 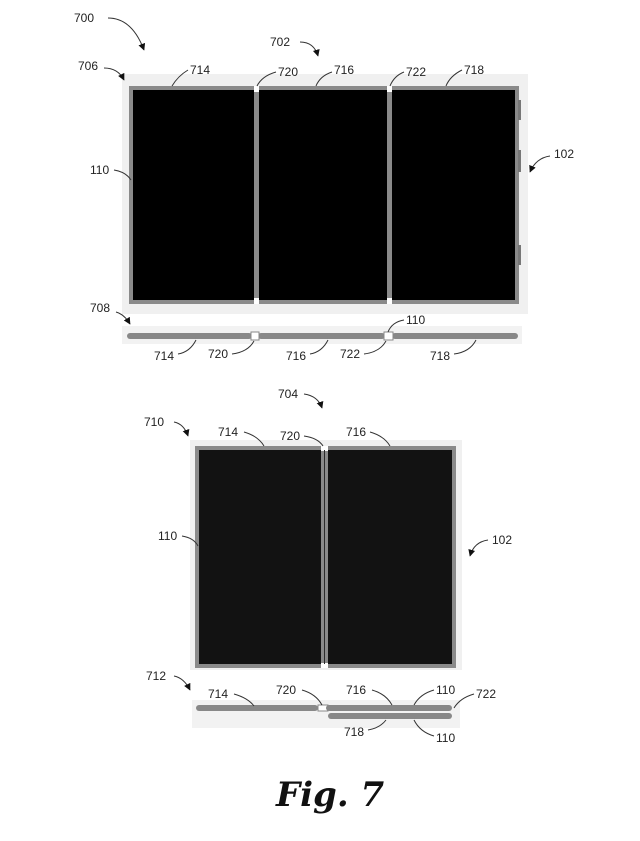 What do you see at coordinates (540, 164) in the screenshot?
I see `arrow-102-top` at bounding box center [540, 164].